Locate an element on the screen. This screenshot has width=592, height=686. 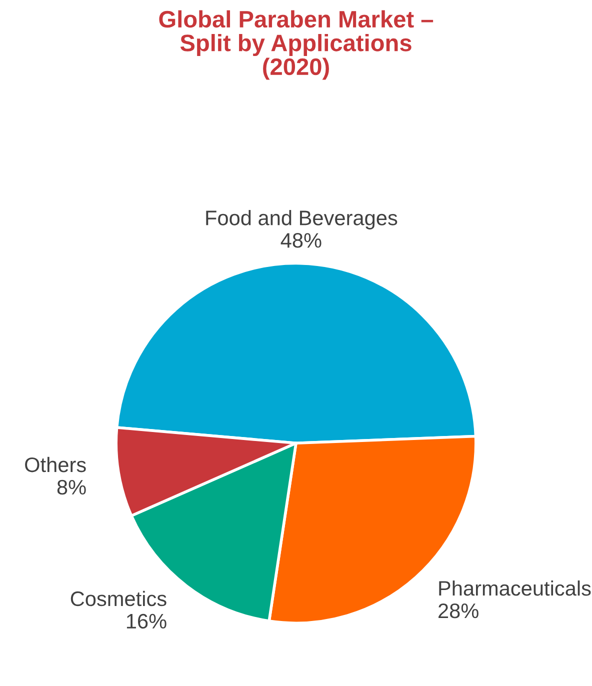
chart-title: Global Paraben Market – Split by Applications (2020) is located at coordinates (296, 45).